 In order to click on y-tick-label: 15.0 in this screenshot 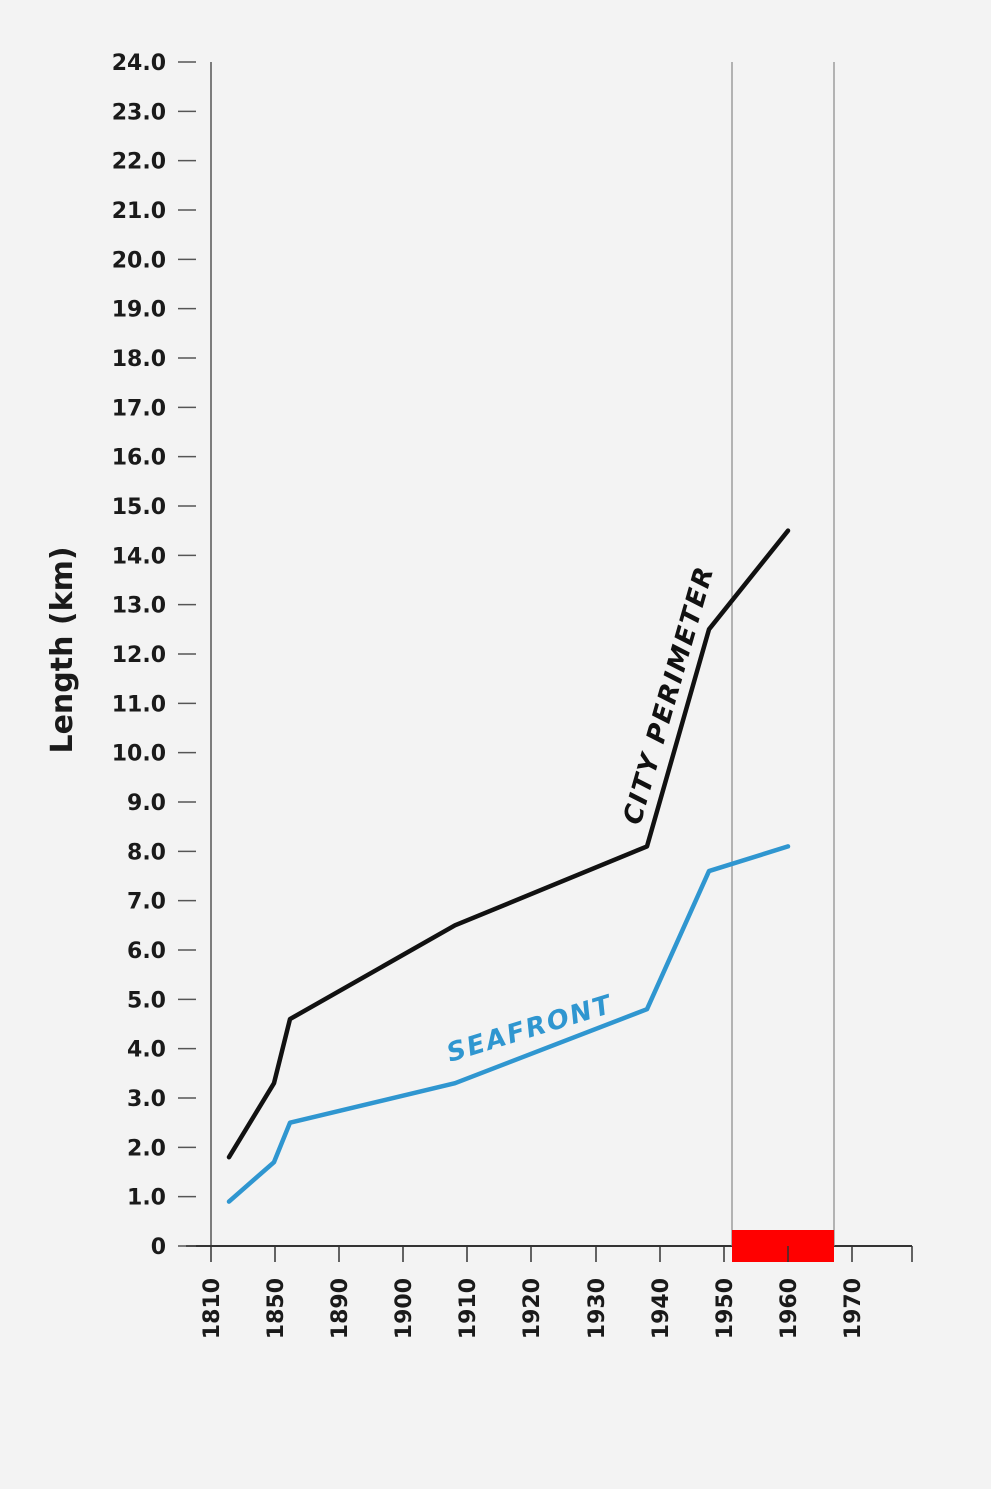, I will do `click(139, 507)`.